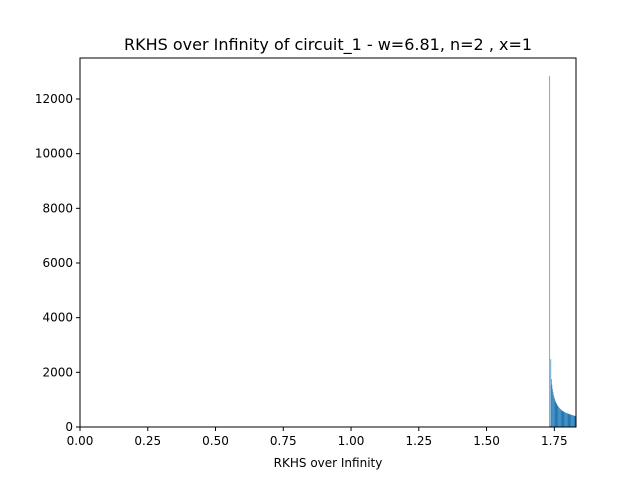  Describe the element at coordinates (57, 208) in the screenshot. I see `y-tick-label: 8000` at that location.